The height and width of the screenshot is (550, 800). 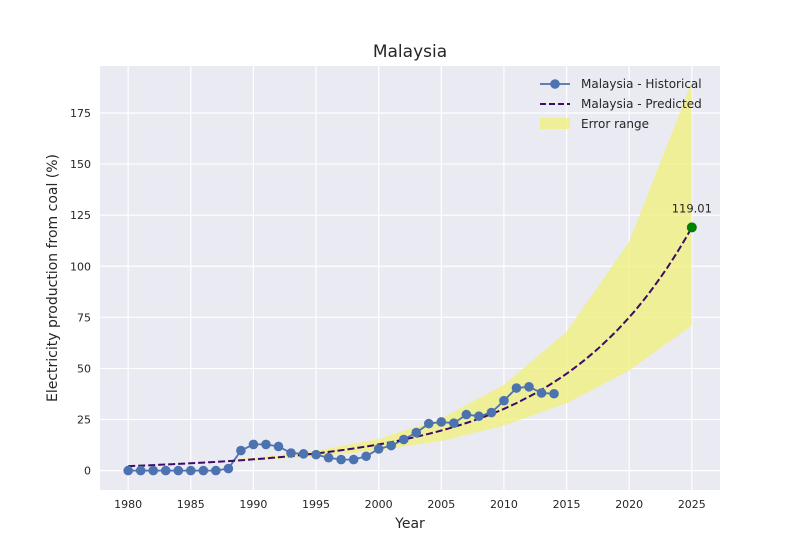 I want to click on y-tick-label: 150, so click(x=80, y=164).